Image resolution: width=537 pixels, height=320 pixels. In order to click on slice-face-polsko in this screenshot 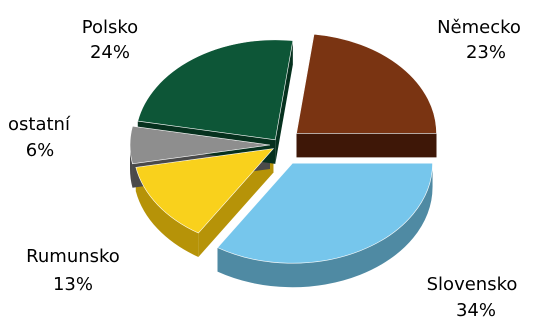, I will do `click(284, 102)`.